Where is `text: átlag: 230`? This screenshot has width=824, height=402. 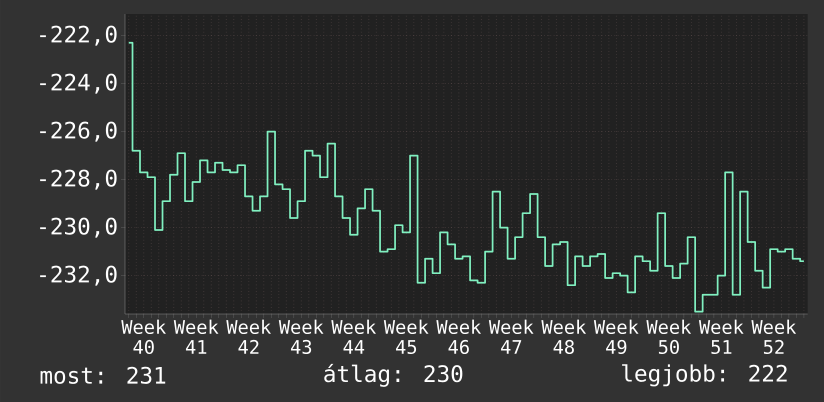
text: átlag: 230 is located at coordinates (393, 375).